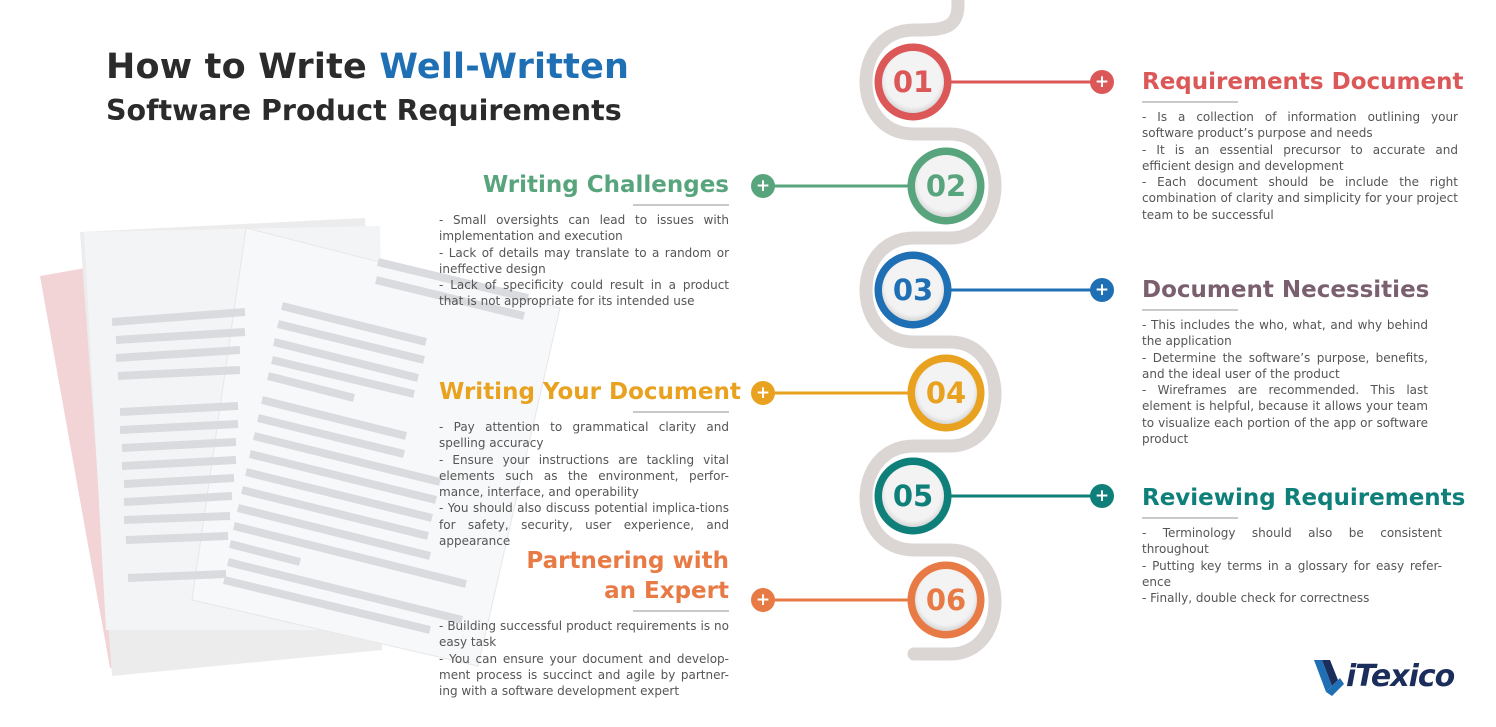 The width and height of the screenshot is (1496, 727). Describe the element at coordinates (1256, 598) in the screenshot. I see `list-item: - Finally, double check for correctness` at that location.